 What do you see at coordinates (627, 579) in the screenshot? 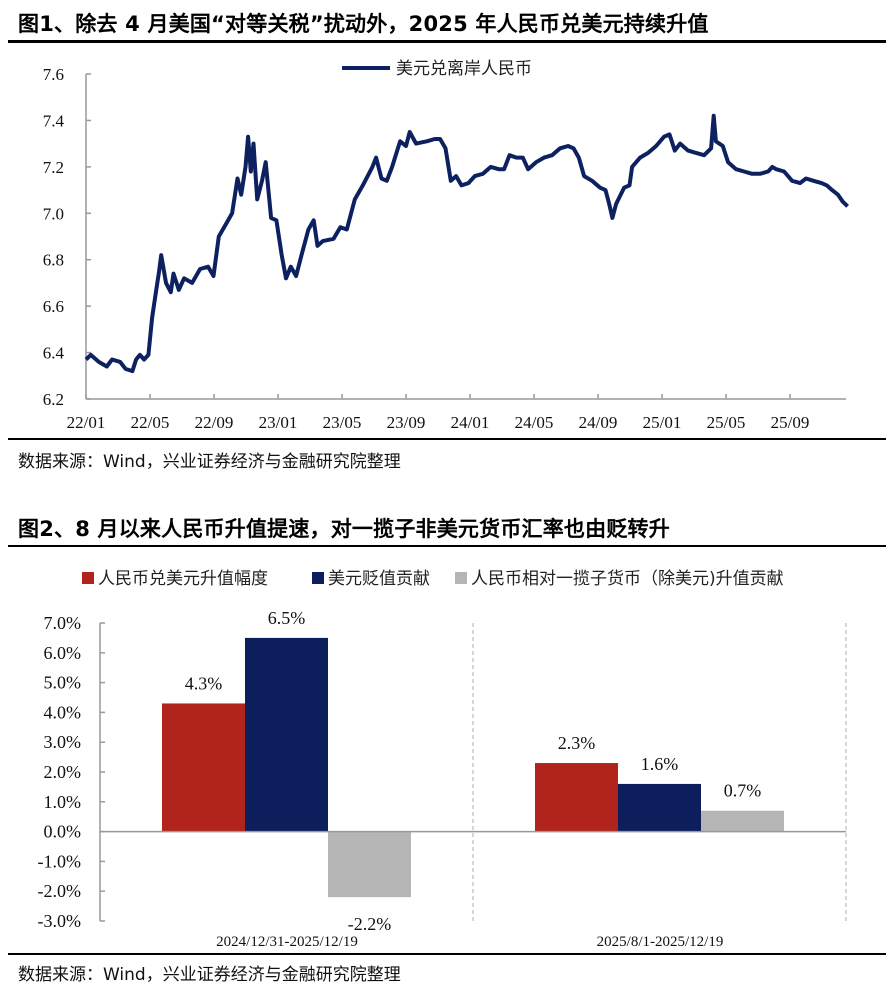
I see `legend-label-3: 人民币相对一揽子货币（除美元)升值贡献` at bounding box center [627, 579].